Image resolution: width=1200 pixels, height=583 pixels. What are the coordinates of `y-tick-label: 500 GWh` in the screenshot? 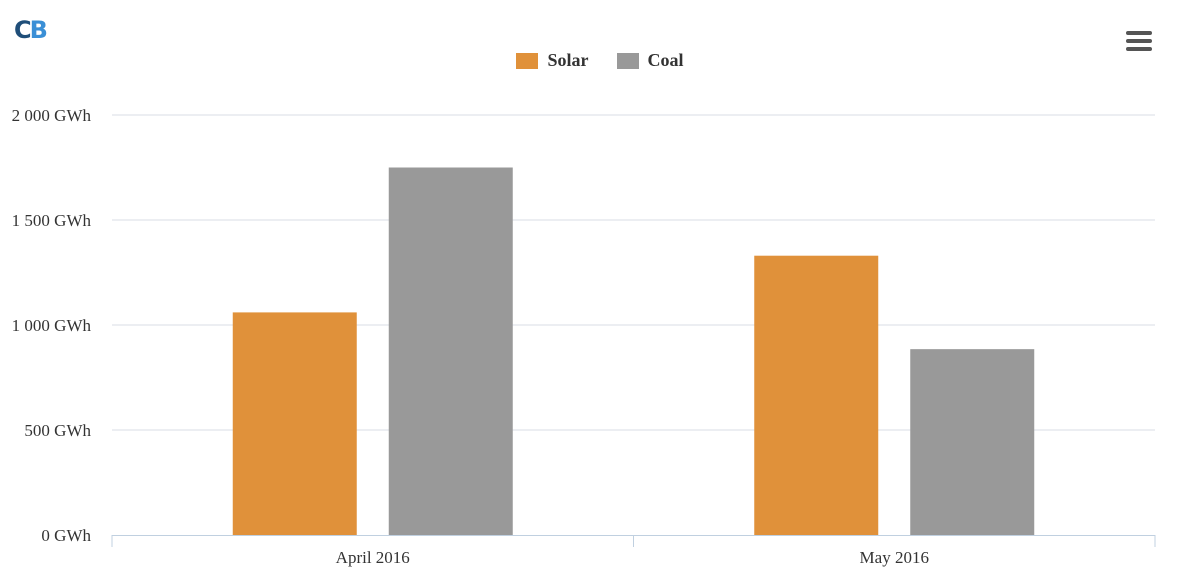 It's located at (57, 430).